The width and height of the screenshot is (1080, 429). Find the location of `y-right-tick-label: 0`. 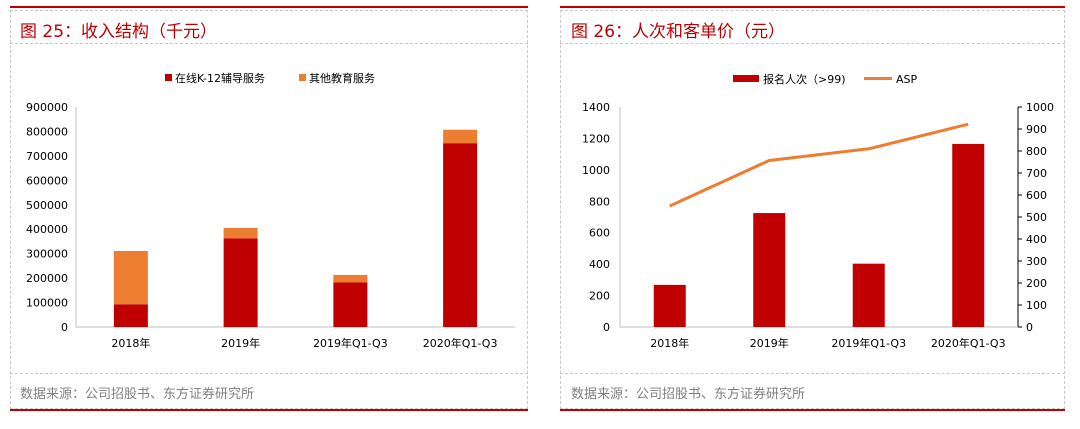

y-right-tick-label: 0 is located at coordinates (1029, 327).